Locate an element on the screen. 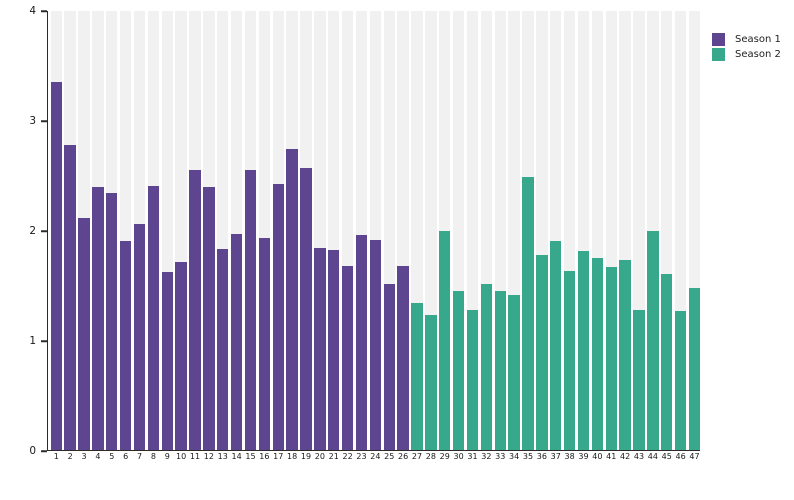  category-slot-42: 42 is located at coordinates (625, 236).